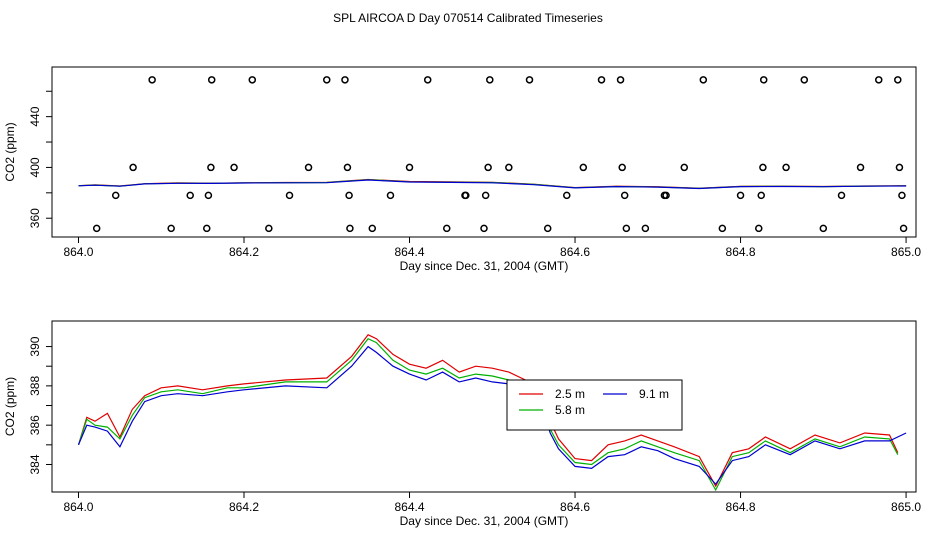 The image size is (936, 540). Describe the element at coordinates (35, 346) in the screenshot. I see `y-tick-label: 390` at that location.